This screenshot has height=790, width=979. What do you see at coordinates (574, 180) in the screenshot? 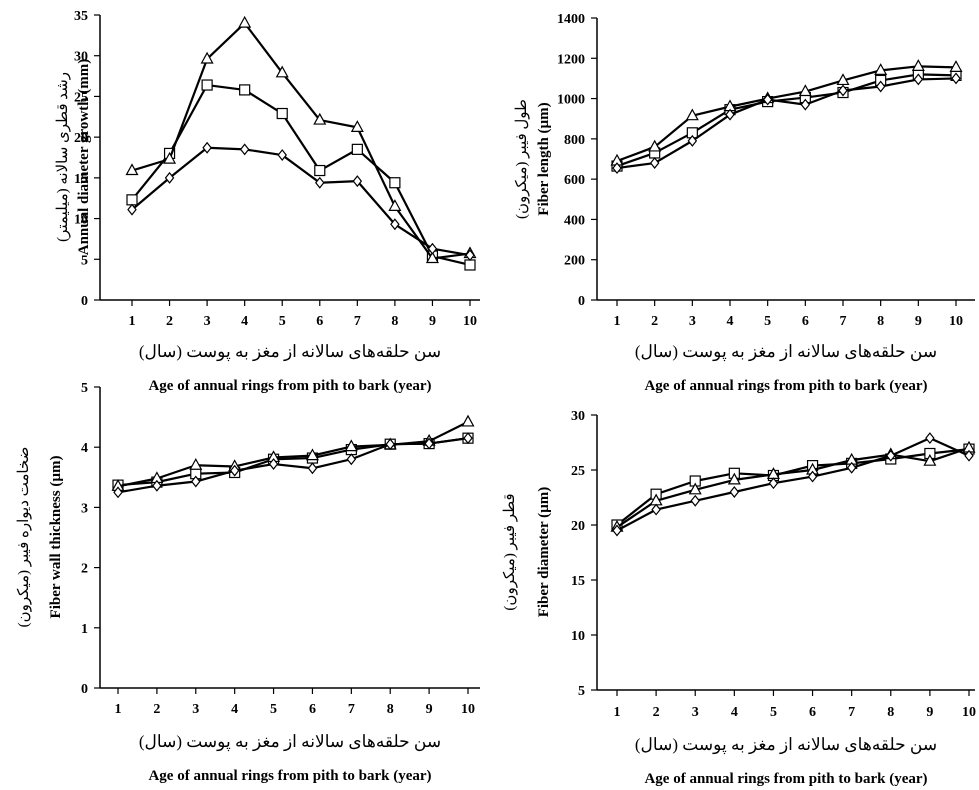
I see `y-tick-label: 600` at bounding box center [574, 180].